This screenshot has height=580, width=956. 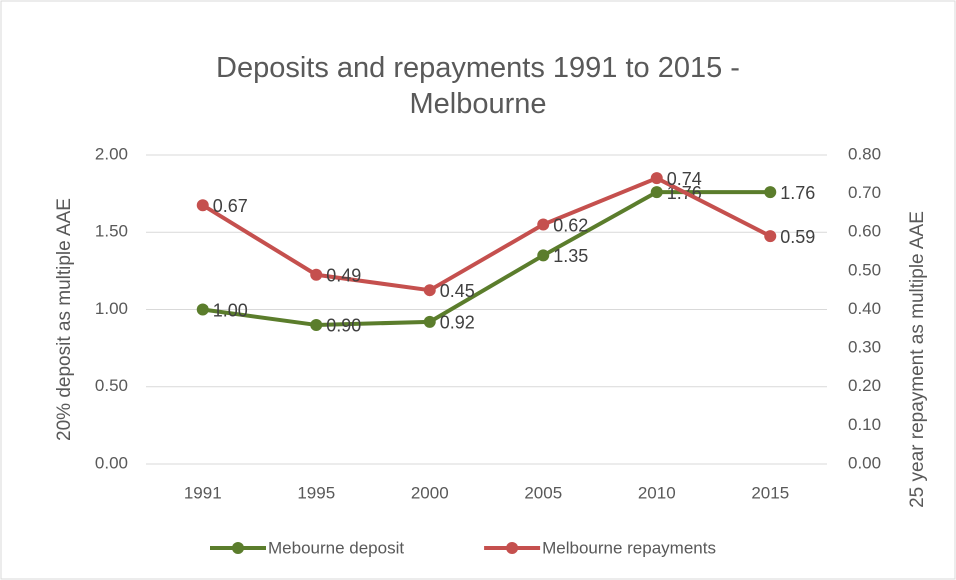 I want to click on data-label: 0.49, so click(x=343, y=275).